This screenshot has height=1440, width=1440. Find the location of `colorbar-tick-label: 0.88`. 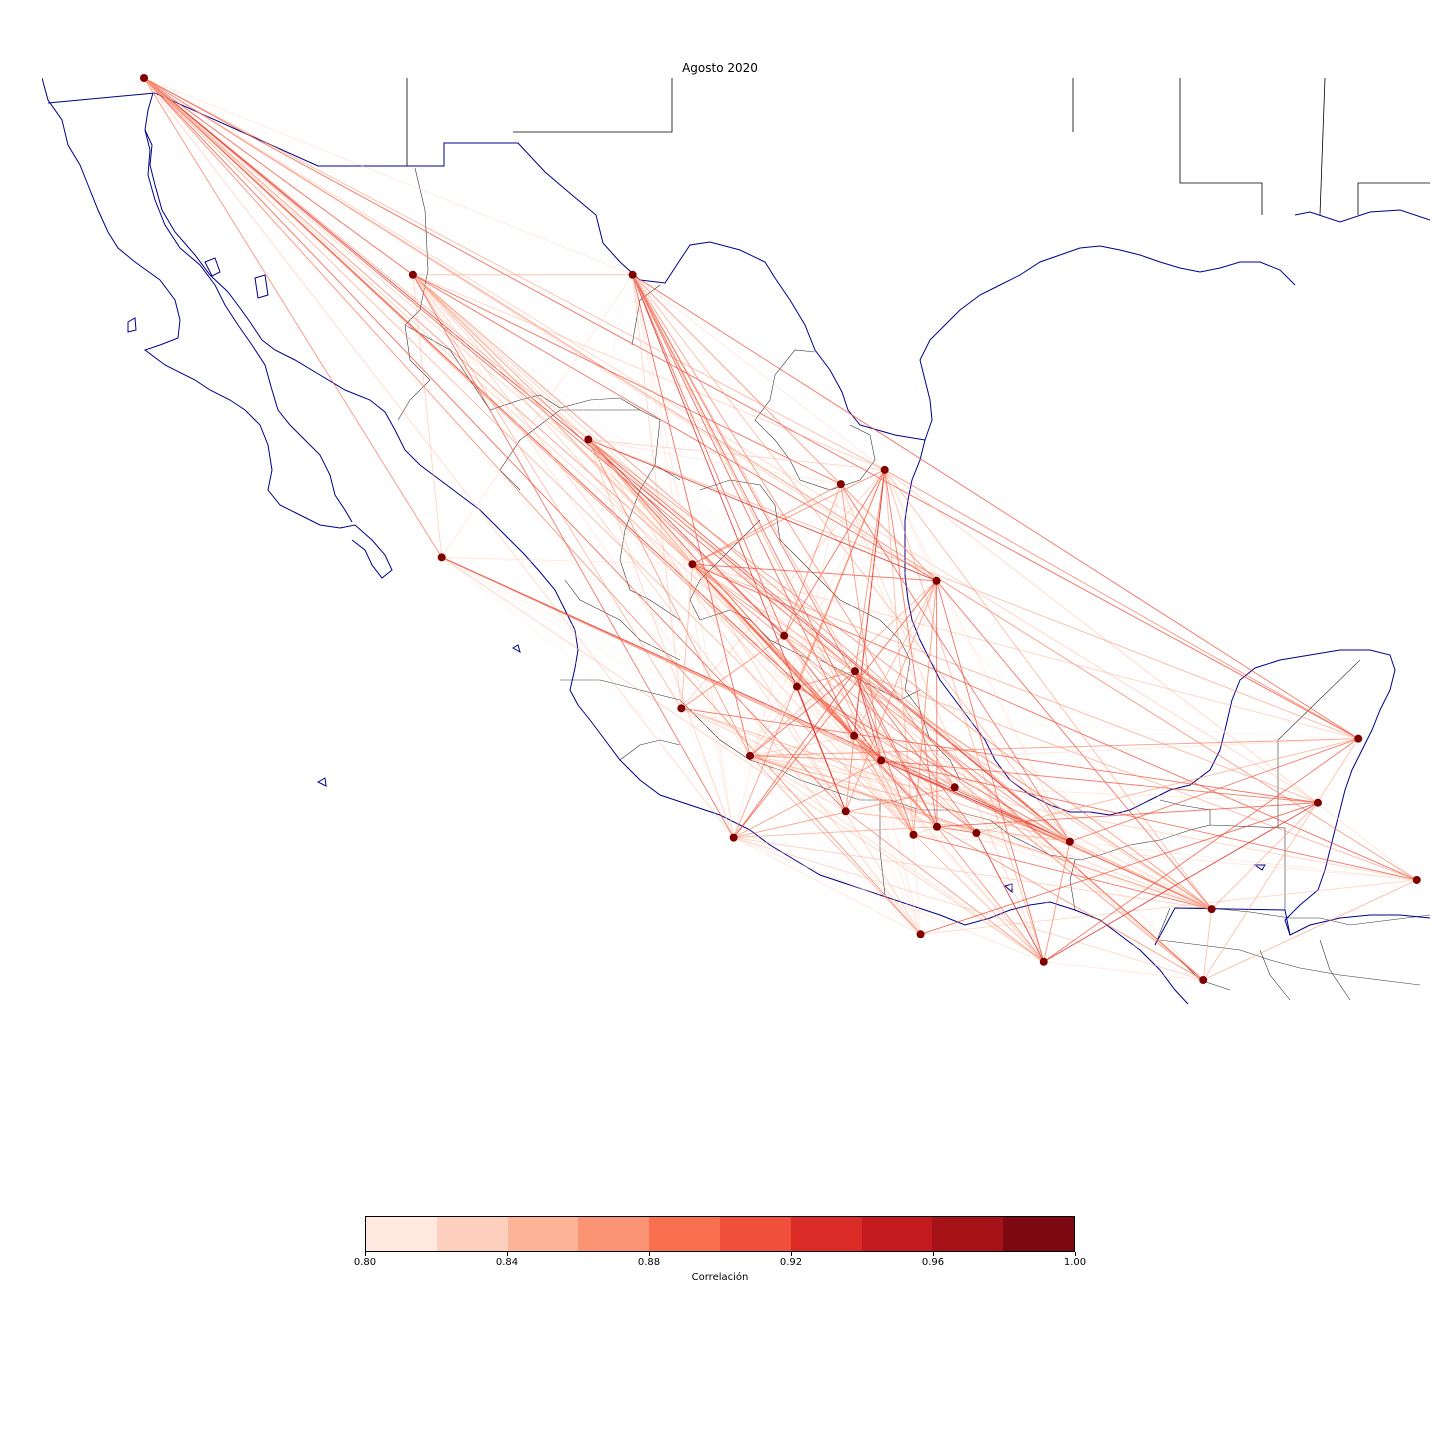

colorbar-tick-label: 0.88 is located at coordinates (649, 1262).